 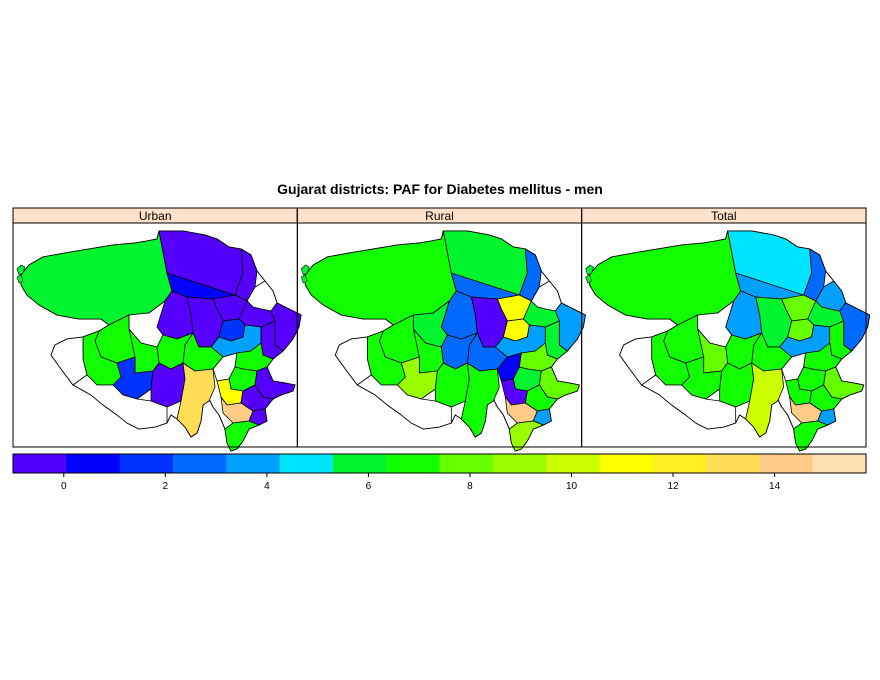 What do you see at coordinates (775, 486) in the screenshot?
I see `color-key-tick-label: 14` at bounding box center [775, 486].